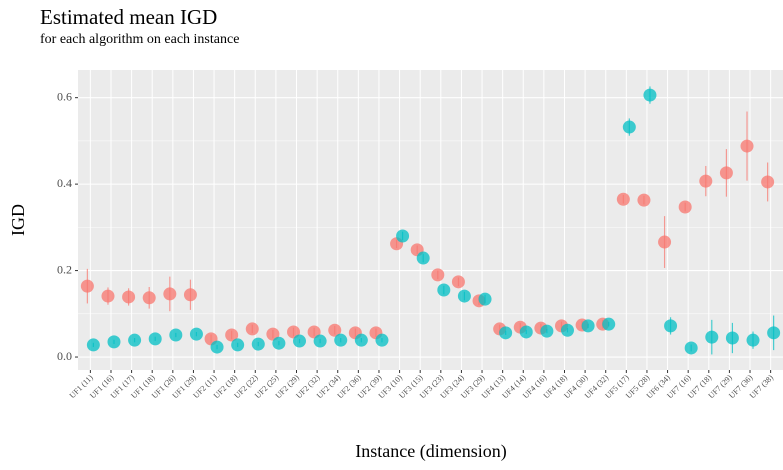  What do you see at coordinates (64, 269) in the screenshot?
I see `y-tick-label: 0.2` at bounding box center [64, 269].